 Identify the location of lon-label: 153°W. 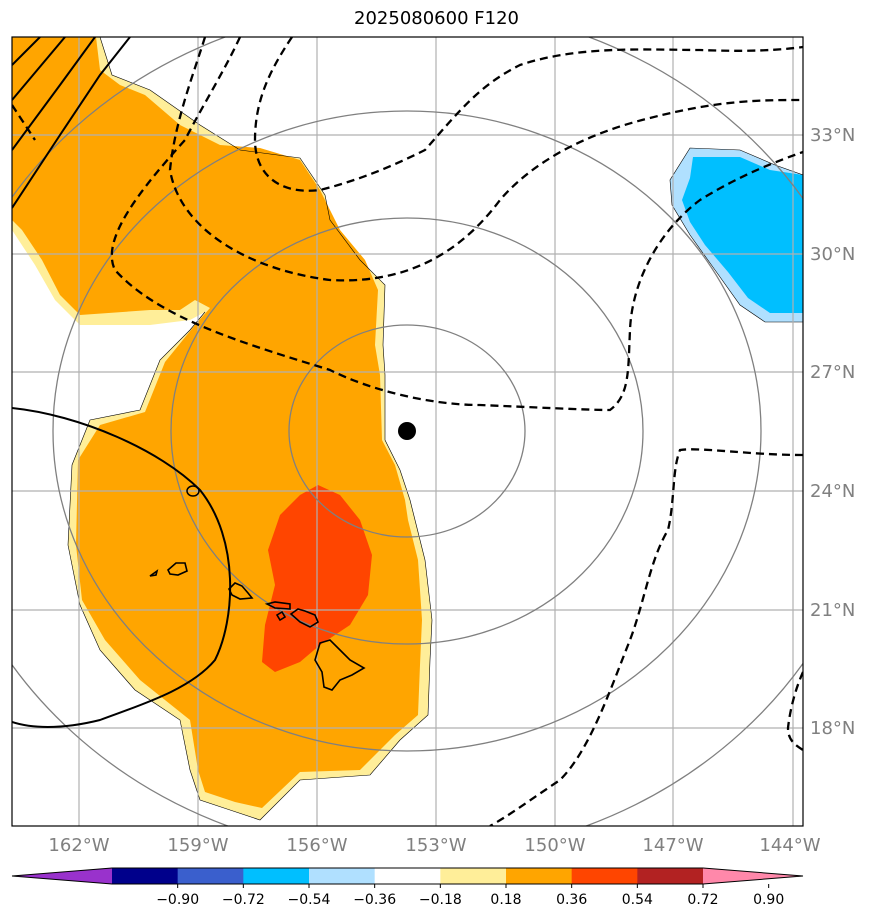
(435, 845).